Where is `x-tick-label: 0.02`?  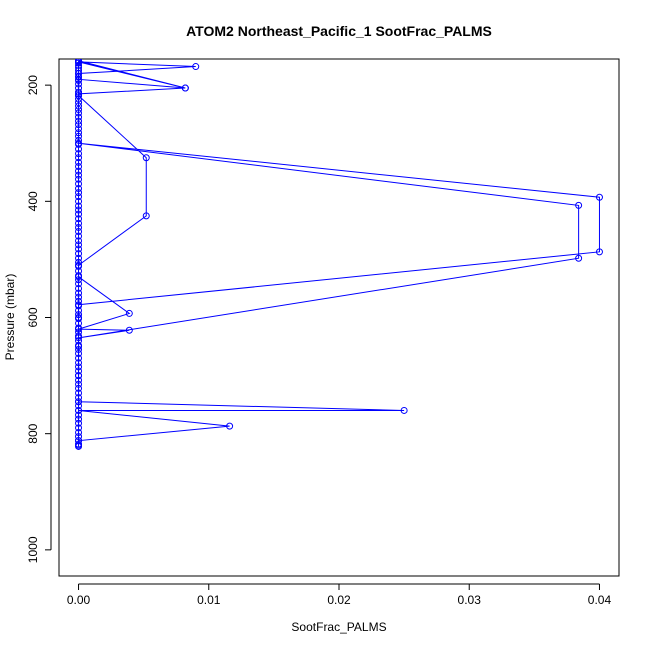
x-tick-label: 0.02 is located at coordinates (339, 600).